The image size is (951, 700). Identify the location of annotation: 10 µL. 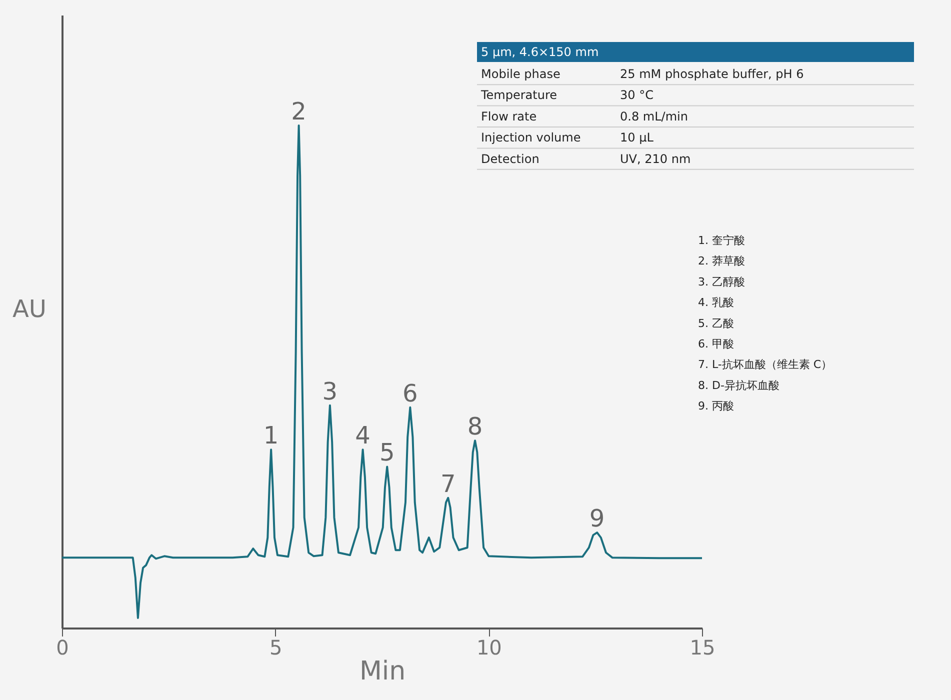
(637, 137).